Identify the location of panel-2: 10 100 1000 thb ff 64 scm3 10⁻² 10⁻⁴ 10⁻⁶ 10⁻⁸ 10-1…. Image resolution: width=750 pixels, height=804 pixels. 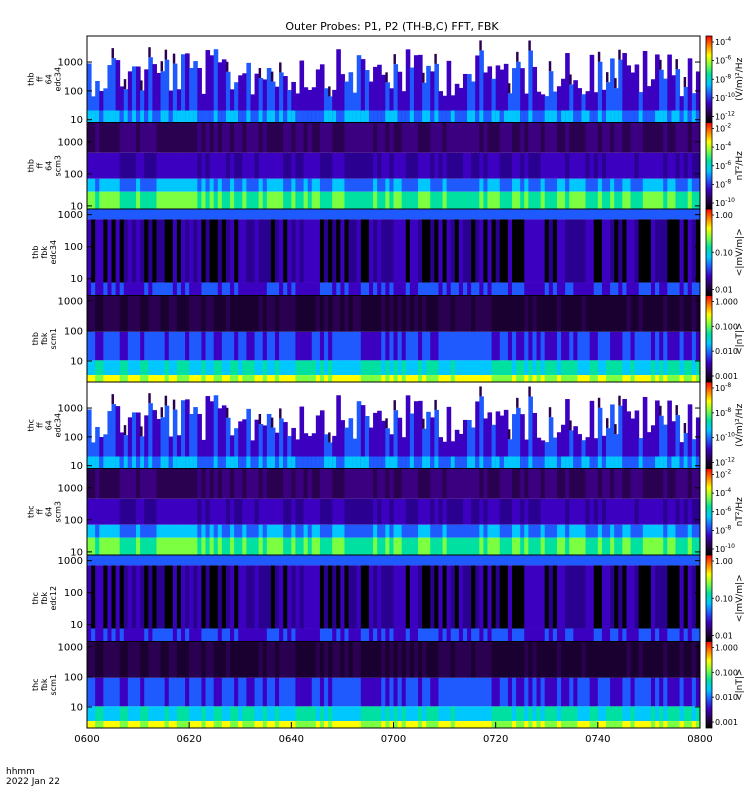
(386, 167).